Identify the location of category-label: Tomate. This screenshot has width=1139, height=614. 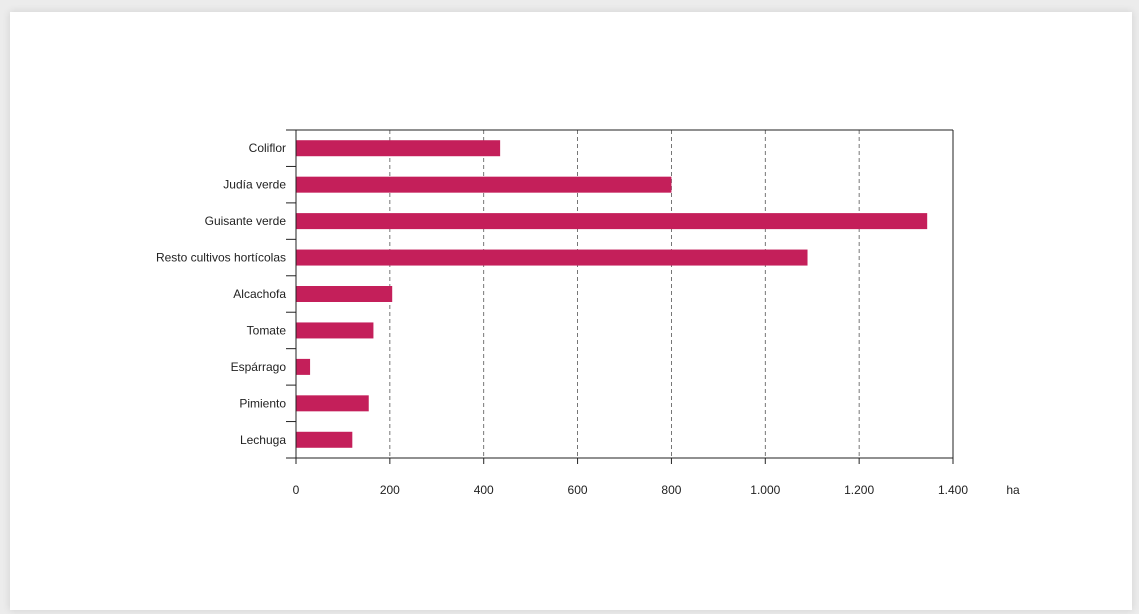
(267, 330).